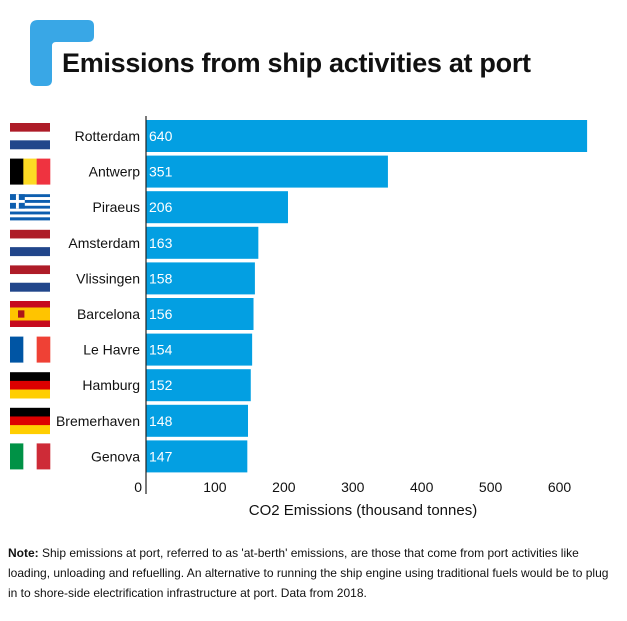 The height and width of the screenshot is (621, 627). Describe the element at coordinates (161, 350) in the screenshot. I see `bar-value-label: 154` at that location.